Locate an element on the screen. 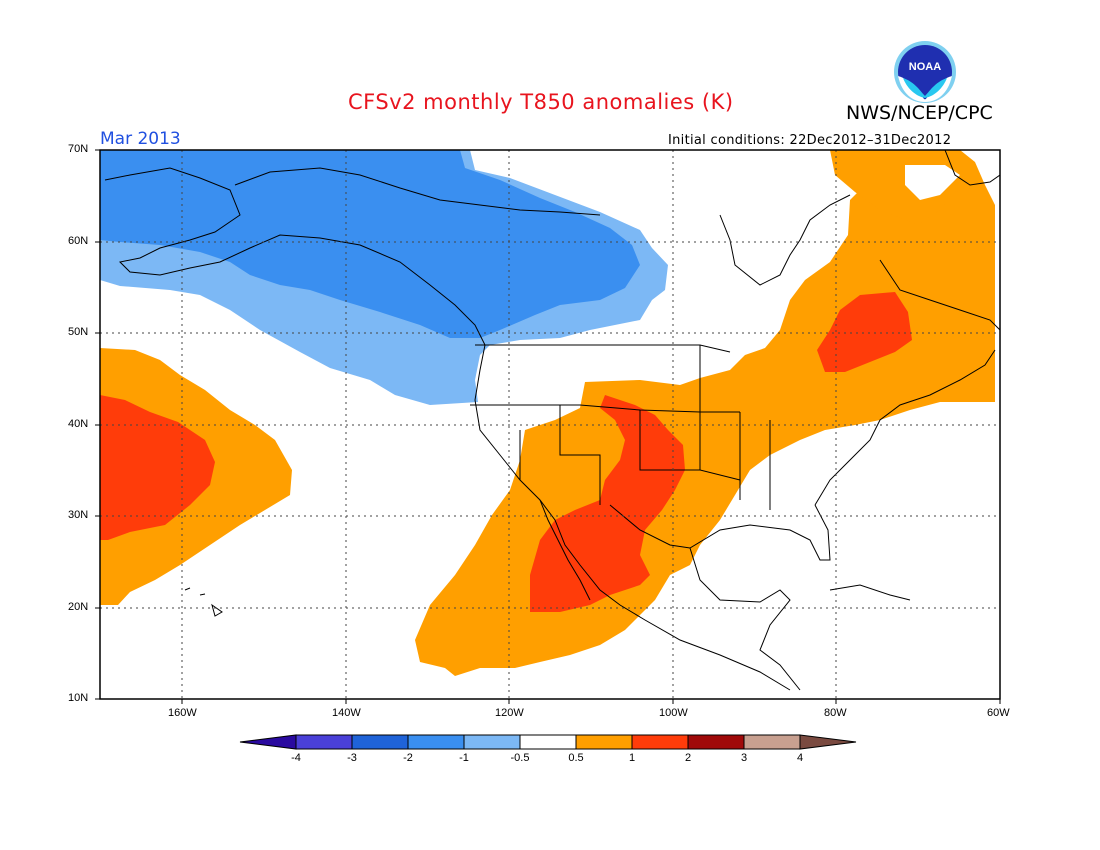 The image size is (1100, 850). org-label: NWS/NCEP/CPC is located at coordinates (919, 113).